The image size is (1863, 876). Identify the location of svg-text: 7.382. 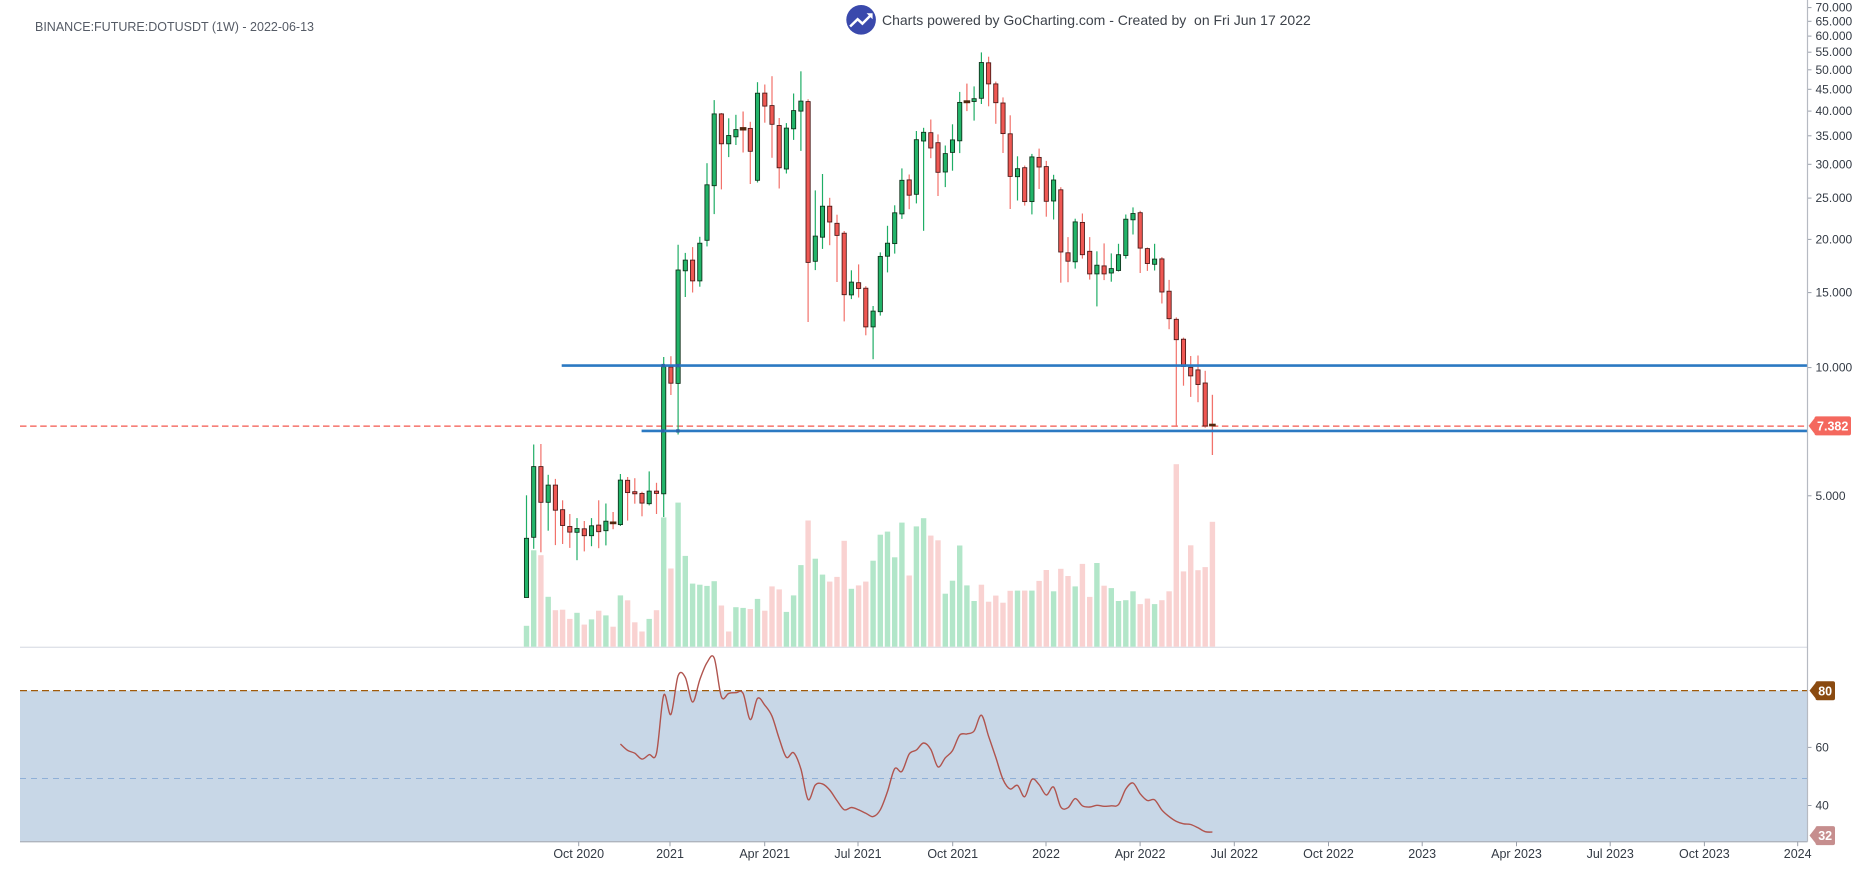
(1832, 426).